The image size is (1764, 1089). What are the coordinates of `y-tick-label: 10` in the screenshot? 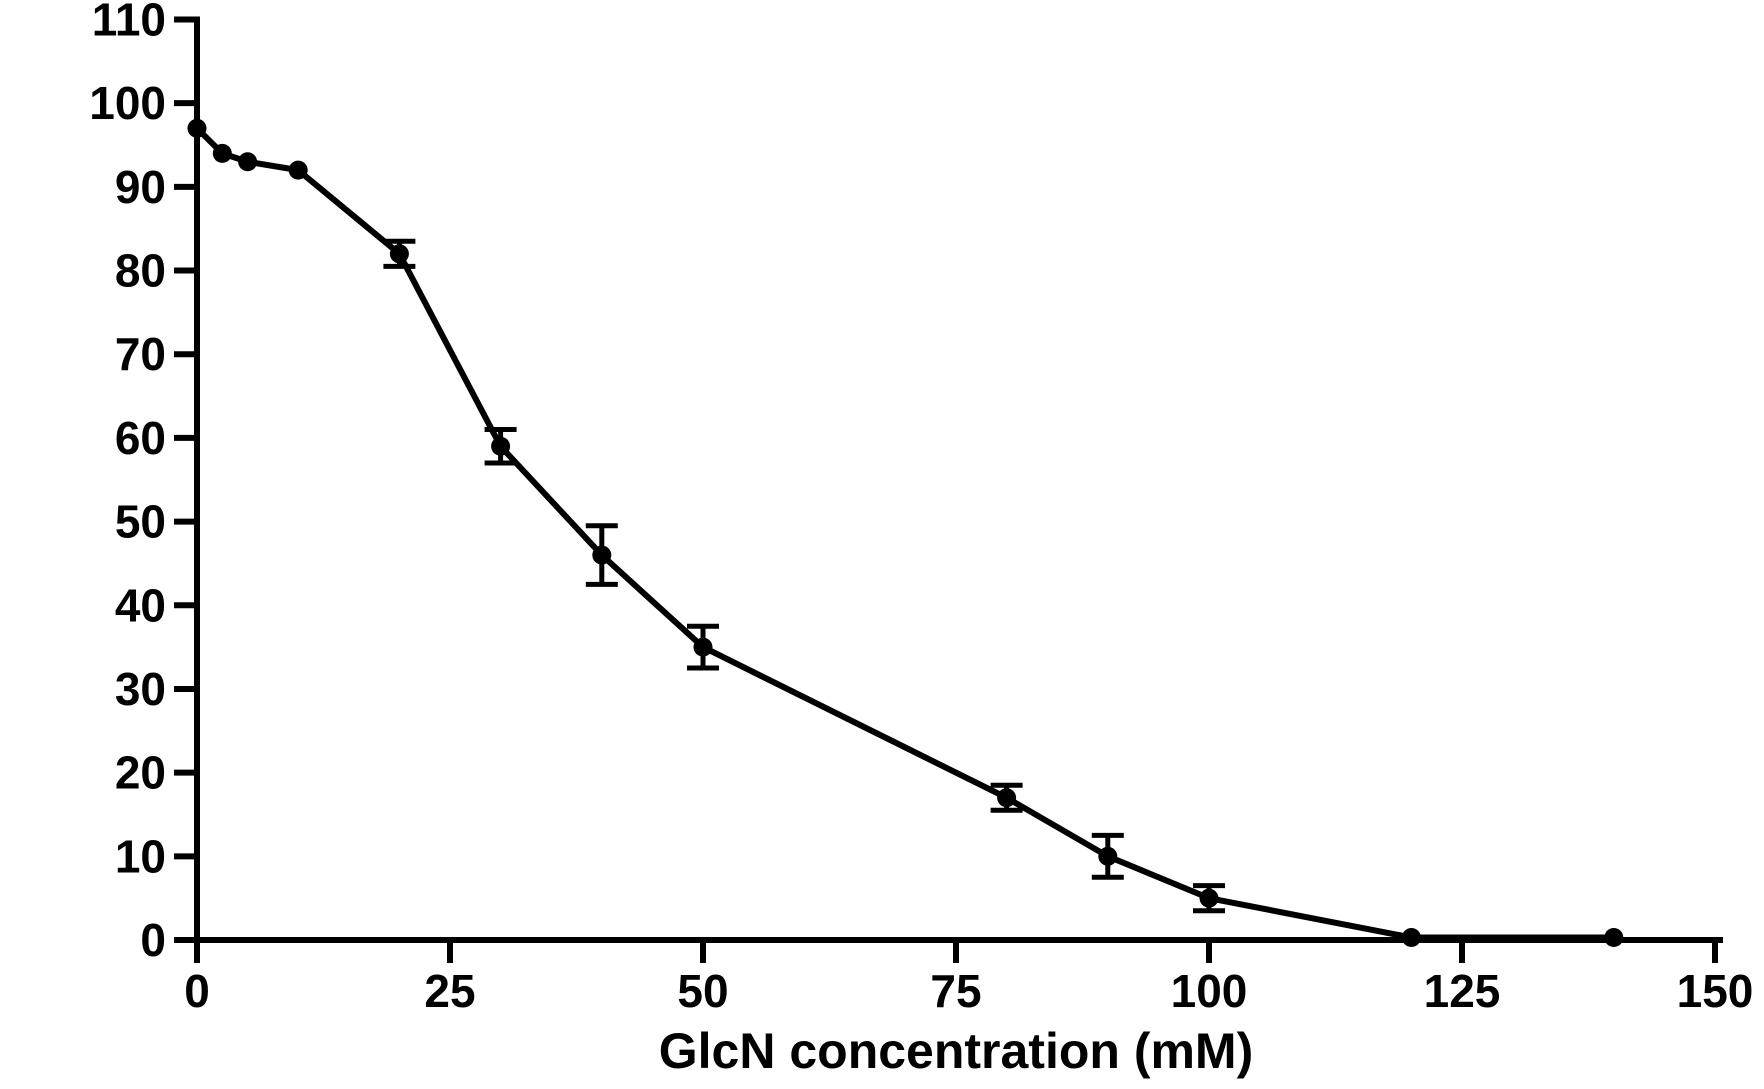 It's located at (140, 856).